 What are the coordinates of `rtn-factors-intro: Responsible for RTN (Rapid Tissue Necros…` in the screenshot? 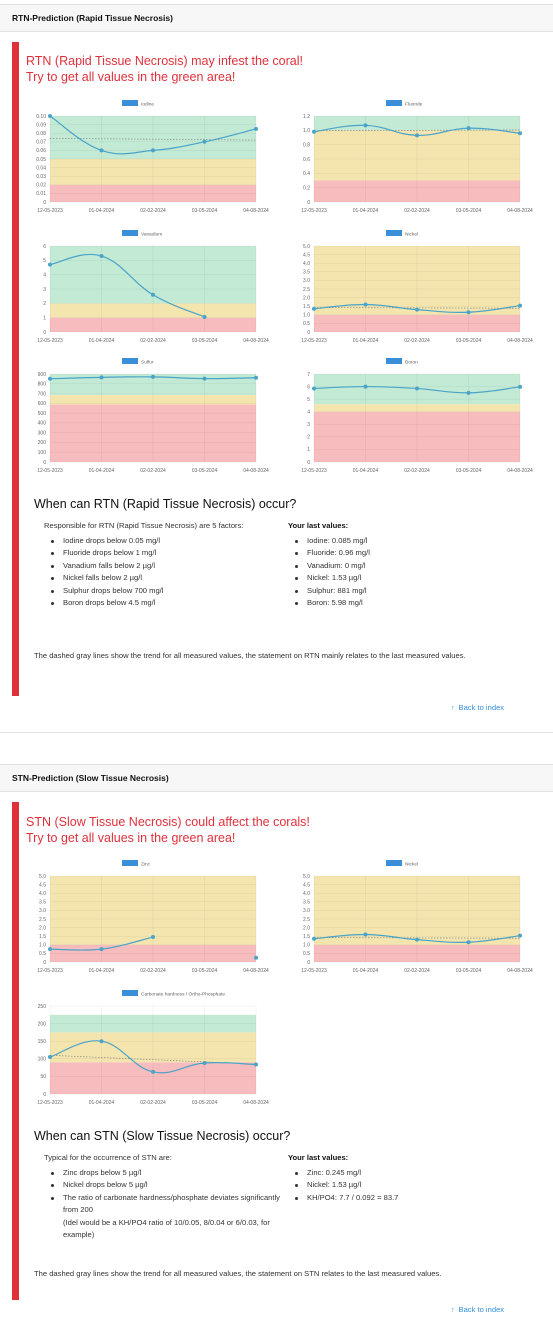 It's located at (144, 525).